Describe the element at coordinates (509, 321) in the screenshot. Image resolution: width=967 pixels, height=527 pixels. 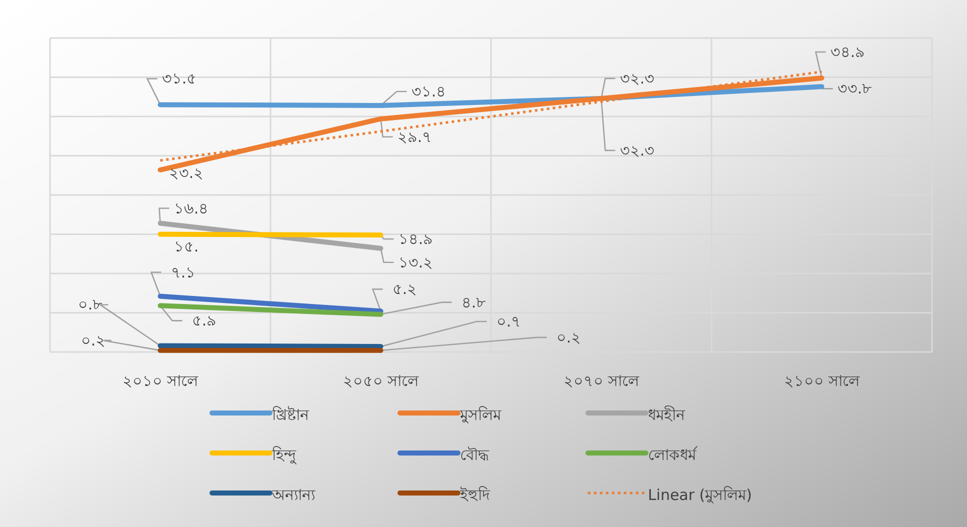
I see `data-label: ০.৭` at that location.